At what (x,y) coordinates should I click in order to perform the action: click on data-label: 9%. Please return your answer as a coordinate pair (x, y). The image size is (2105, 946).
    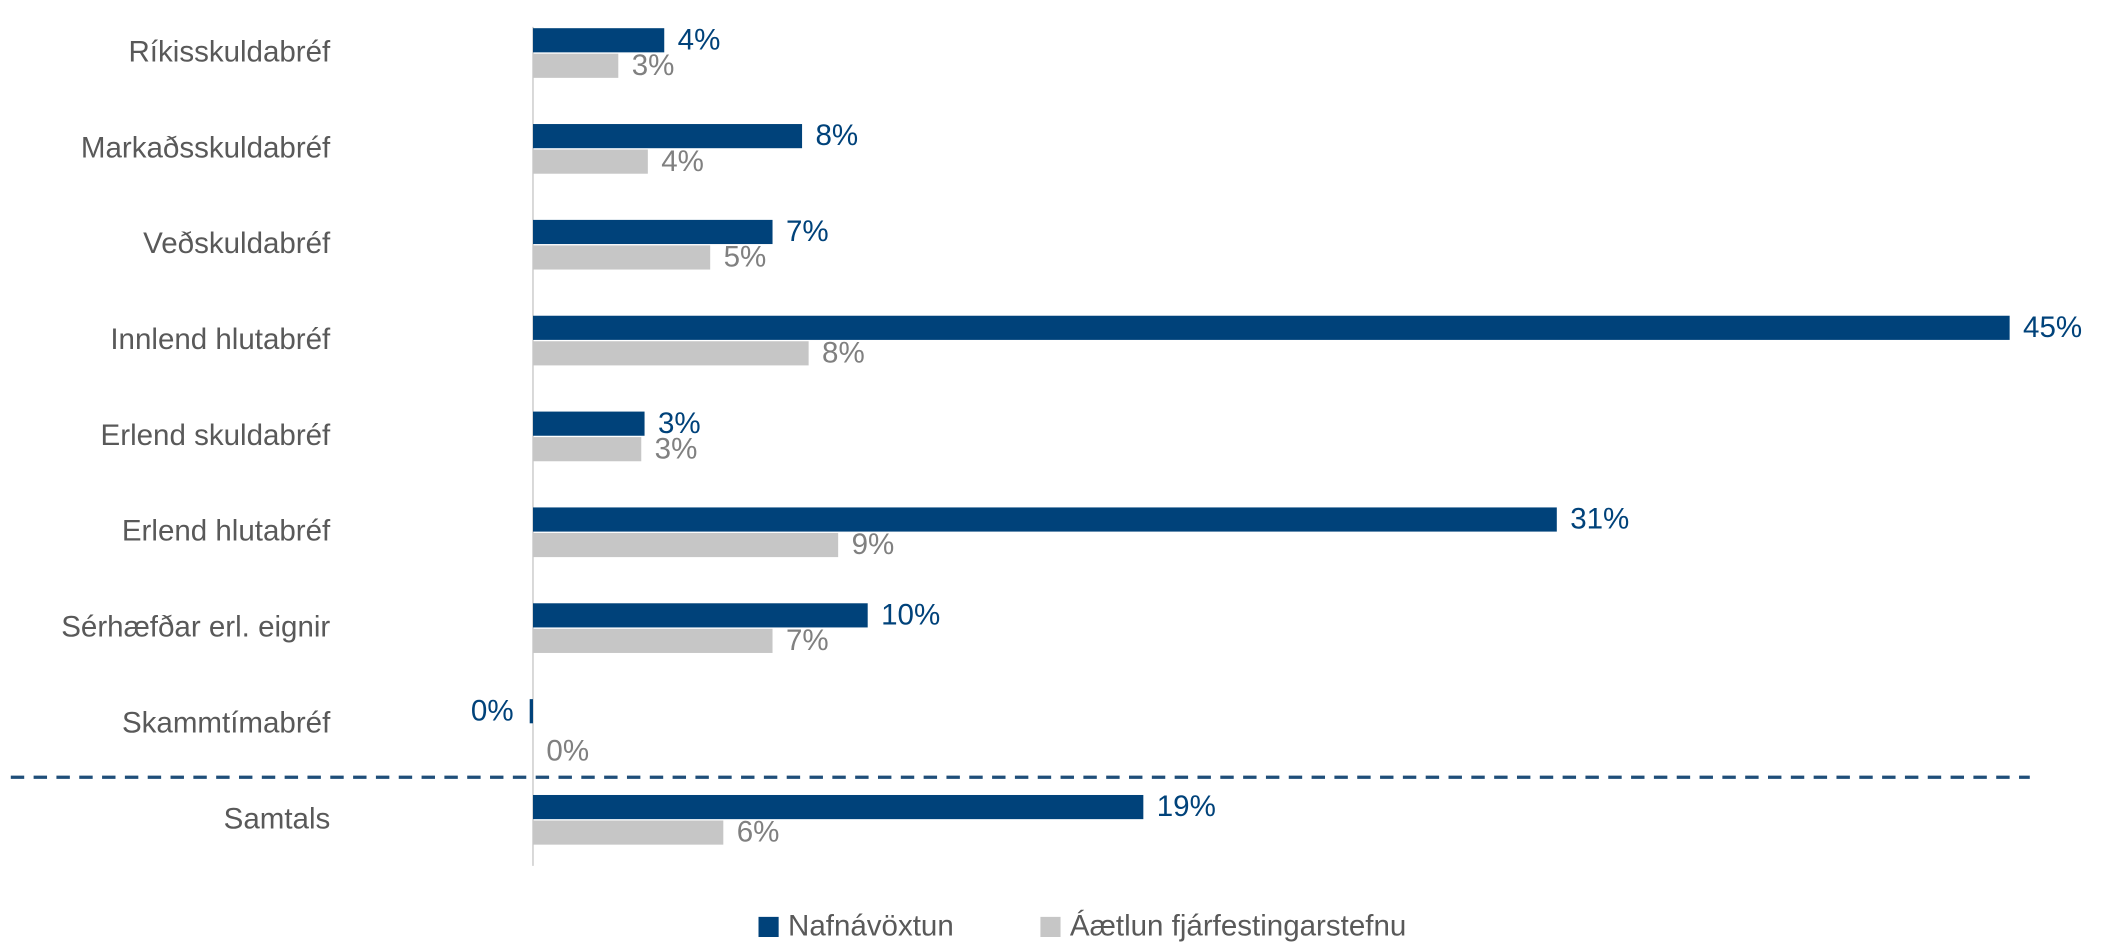
    Looking at the image, I should click on (873, 544).